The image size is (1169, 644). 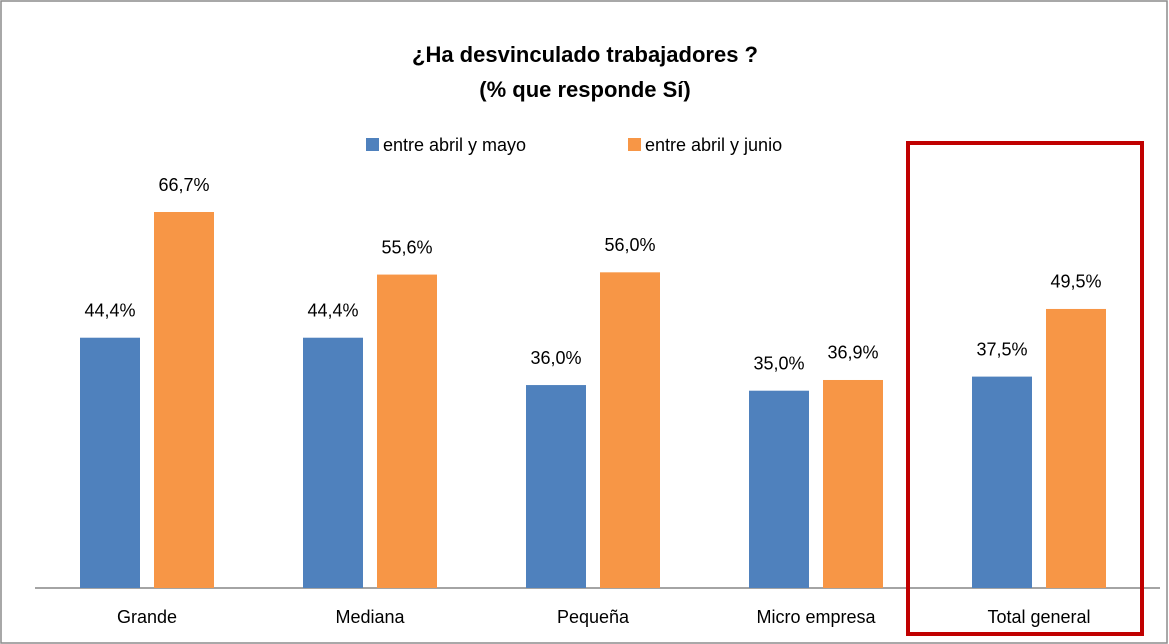 What do you see at coordinates (370, 617) in the screenshot?
I see `x-tick-label: Mediana` at bounding box center [370, 617].